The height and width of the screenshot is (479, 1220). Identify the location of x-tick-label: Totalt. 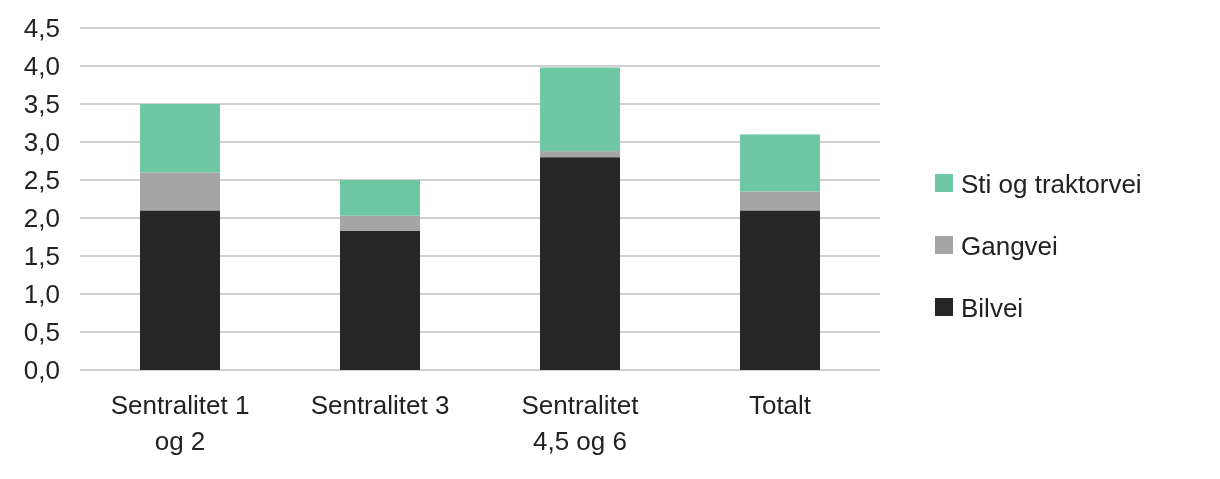
(780, 405).